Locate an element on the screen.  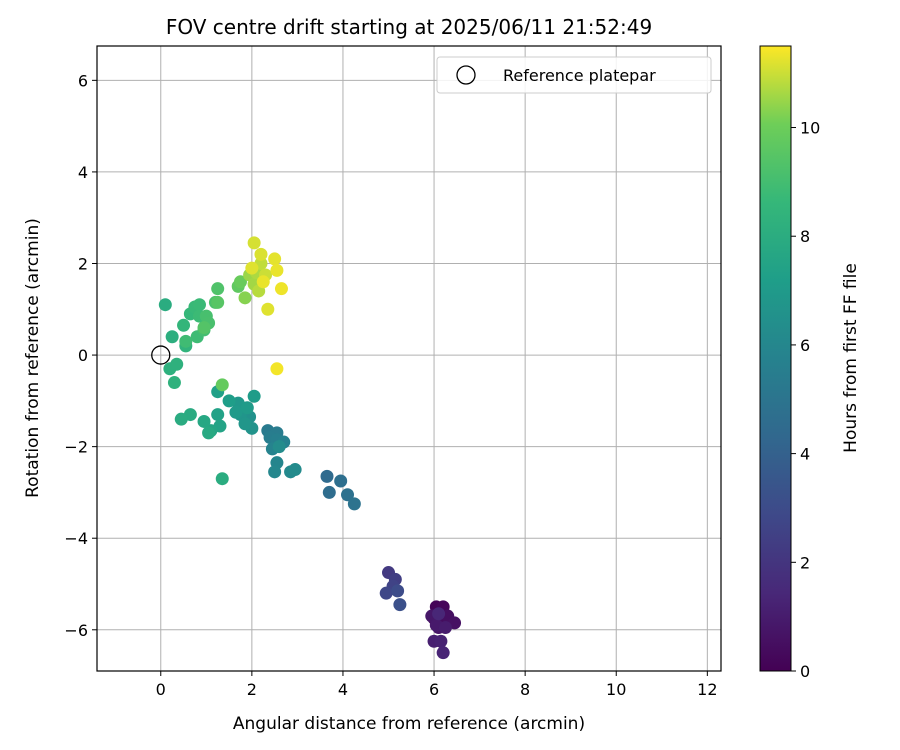
y-tick-label: 4 is located at coordinates (83, 172).